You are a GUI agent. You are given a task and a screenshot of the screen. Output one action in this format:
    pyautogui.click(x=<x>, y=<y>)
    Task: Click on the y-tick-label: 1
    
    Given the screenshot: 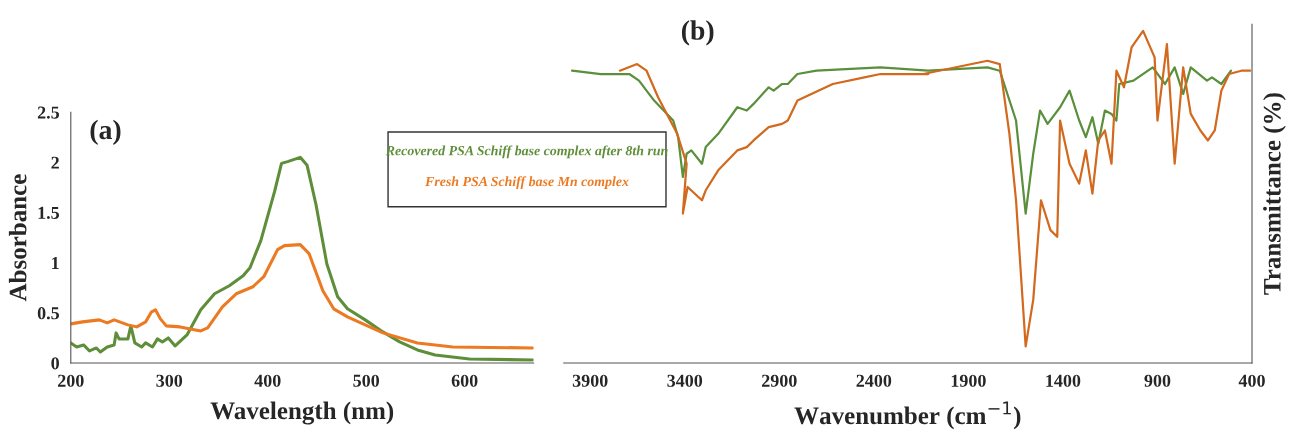 What is the action you would take?
    pyautogui.click(x=55, y=263)
    